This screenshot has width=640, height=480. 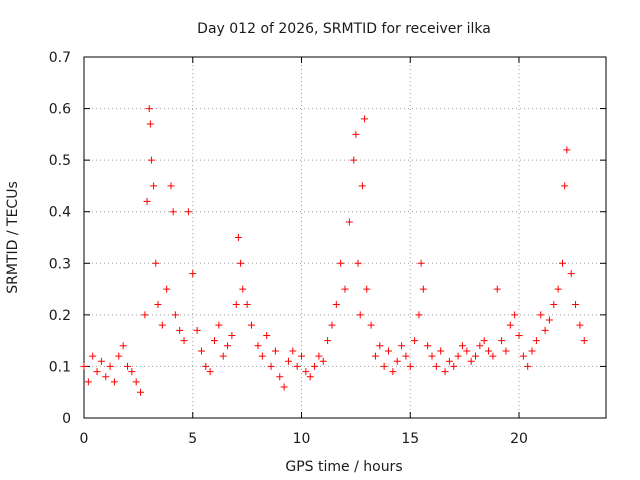 I want to click on x-tick-label: 10, so click(x=302, y=439).